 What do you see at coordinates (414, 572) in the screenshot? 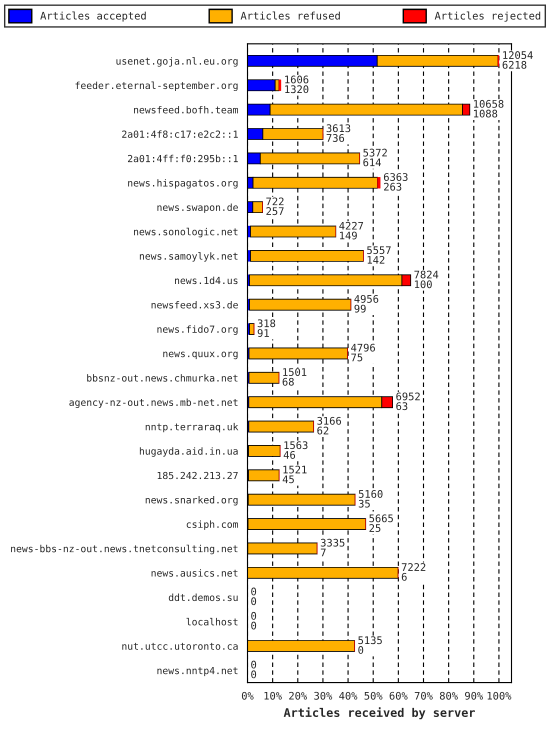
I see `annotation: 7222 6` at bounding box center [414, 572].